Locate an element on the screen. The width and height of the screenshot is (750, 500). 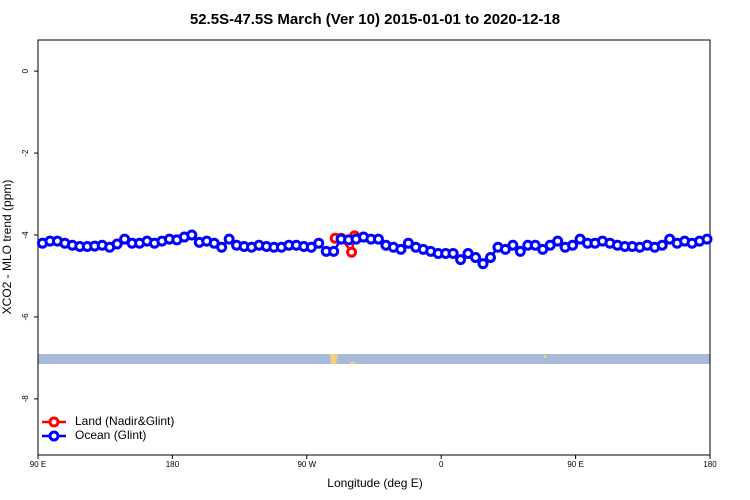
surface-mask is located at coordinates (374, 359).